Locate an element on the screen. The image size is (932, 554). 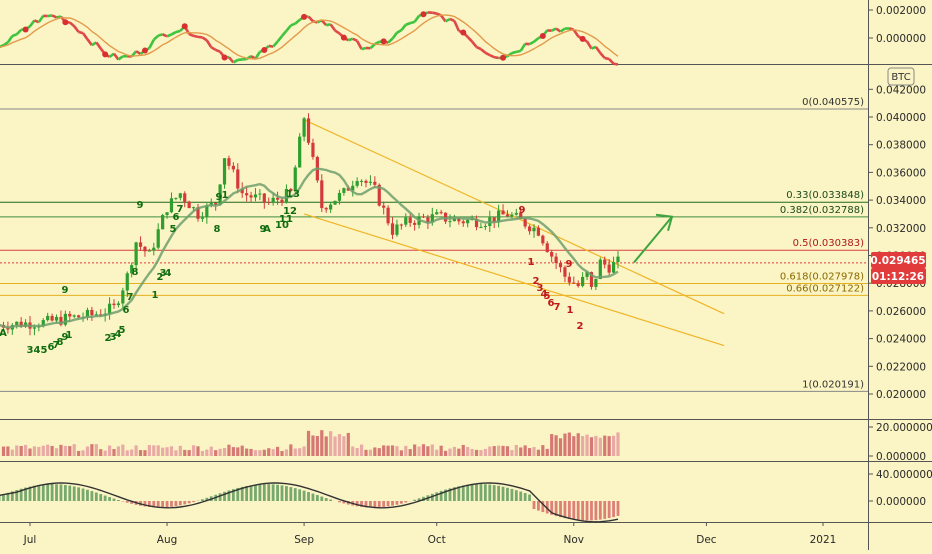
price-tick-label: 0.026000 is located at coordinates (901, 312).